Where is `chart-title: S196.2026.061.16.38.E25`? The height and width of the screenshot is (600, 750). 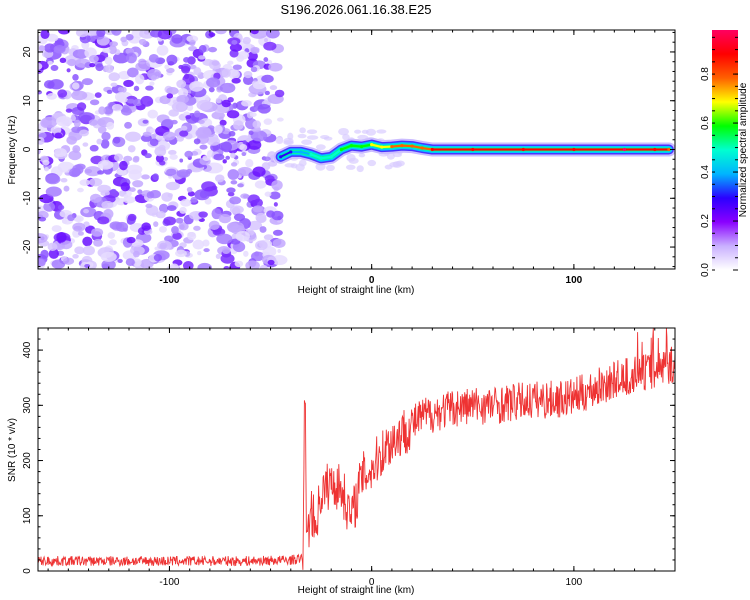 chart-title: S196.2026.061.16.38.E25 is located at coordinates (355, 9).